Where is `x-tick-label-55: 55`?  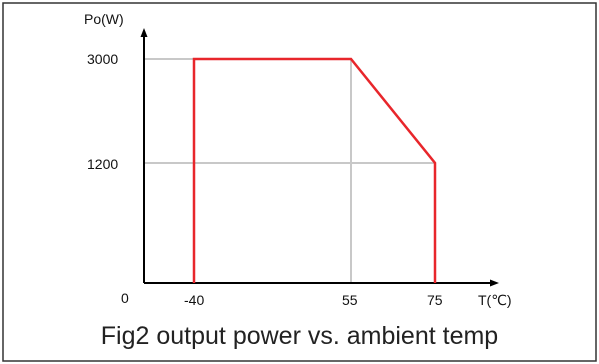 x-tick-label-55: 55 is located at coordinates (350, 300).